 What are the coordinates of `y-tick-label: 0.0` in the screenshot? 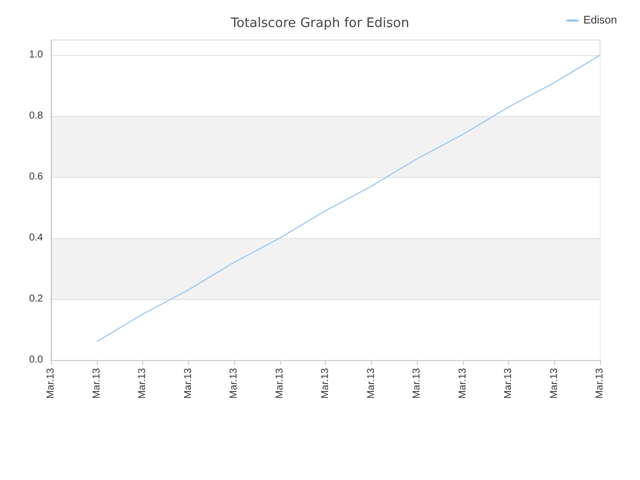 It's located at (36, 360).